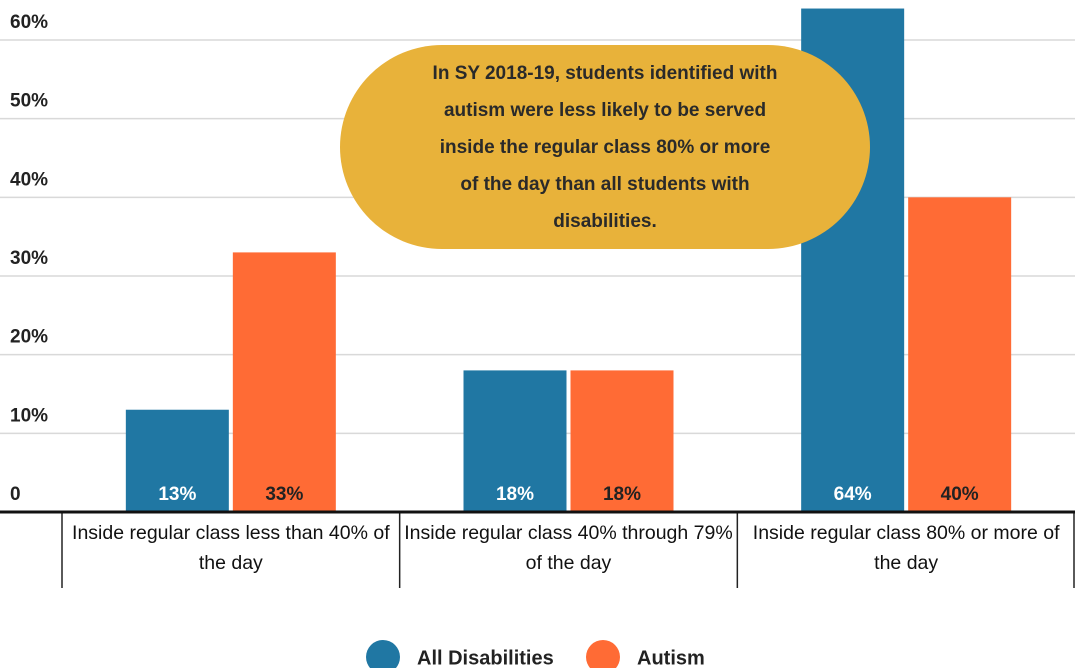 The width and height of the screenshot is (1075, 668). I want to click on data-label: 33%, so click(284, 494).